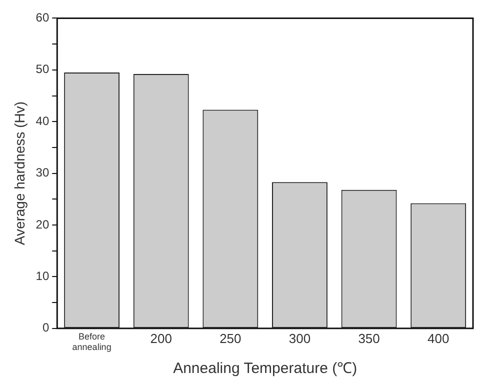 The height and width of the screenshot is (390, 489). What do you see at coordinates (43, 69) in the screenshot?
I see `y-tick-label: 50` at bounding box center [43, 69].